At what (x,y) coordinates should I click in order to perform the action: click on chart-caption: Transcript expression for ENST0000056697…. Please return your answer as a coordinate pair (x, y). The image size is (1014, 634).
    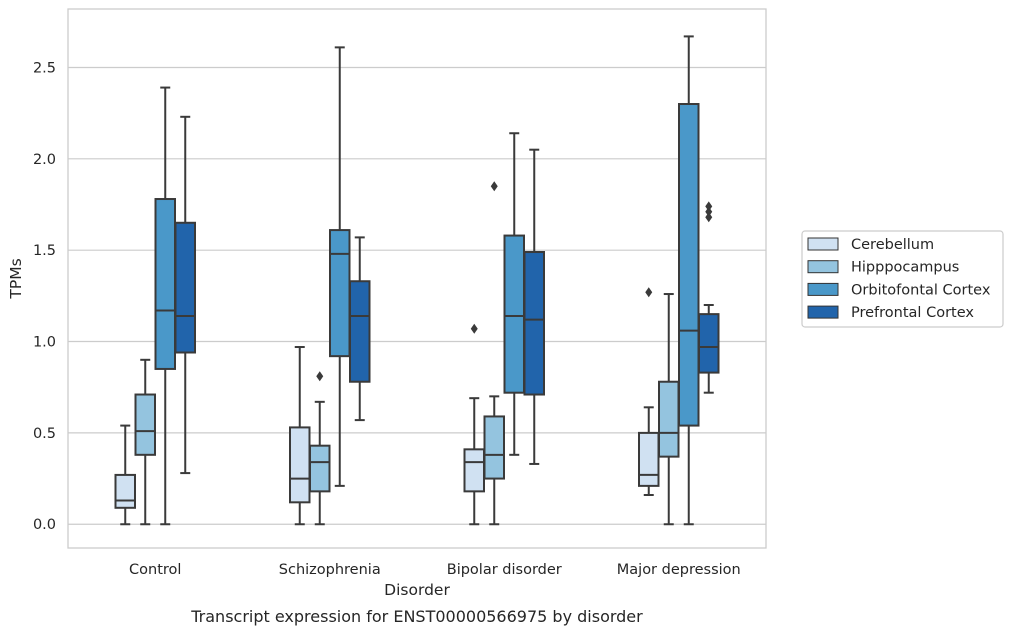
    Looking at the image, I should click on (416, 616).